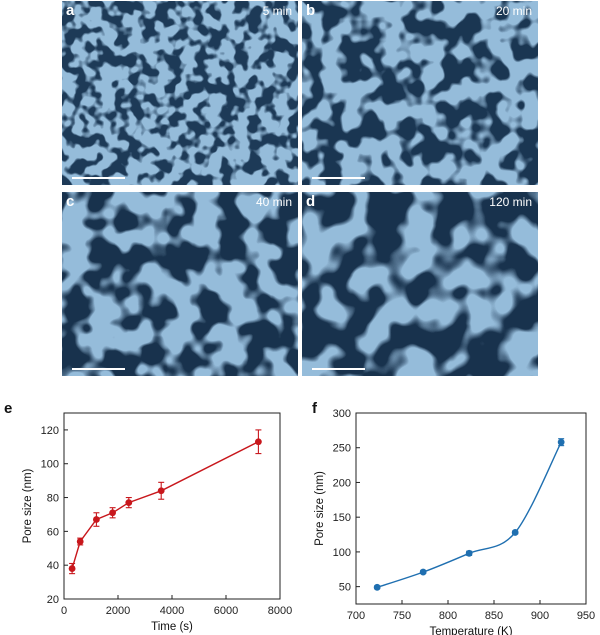 The width and height of the screenshot is (600, 635). I want to click on y-tick-label: 40, so click(53, 566).